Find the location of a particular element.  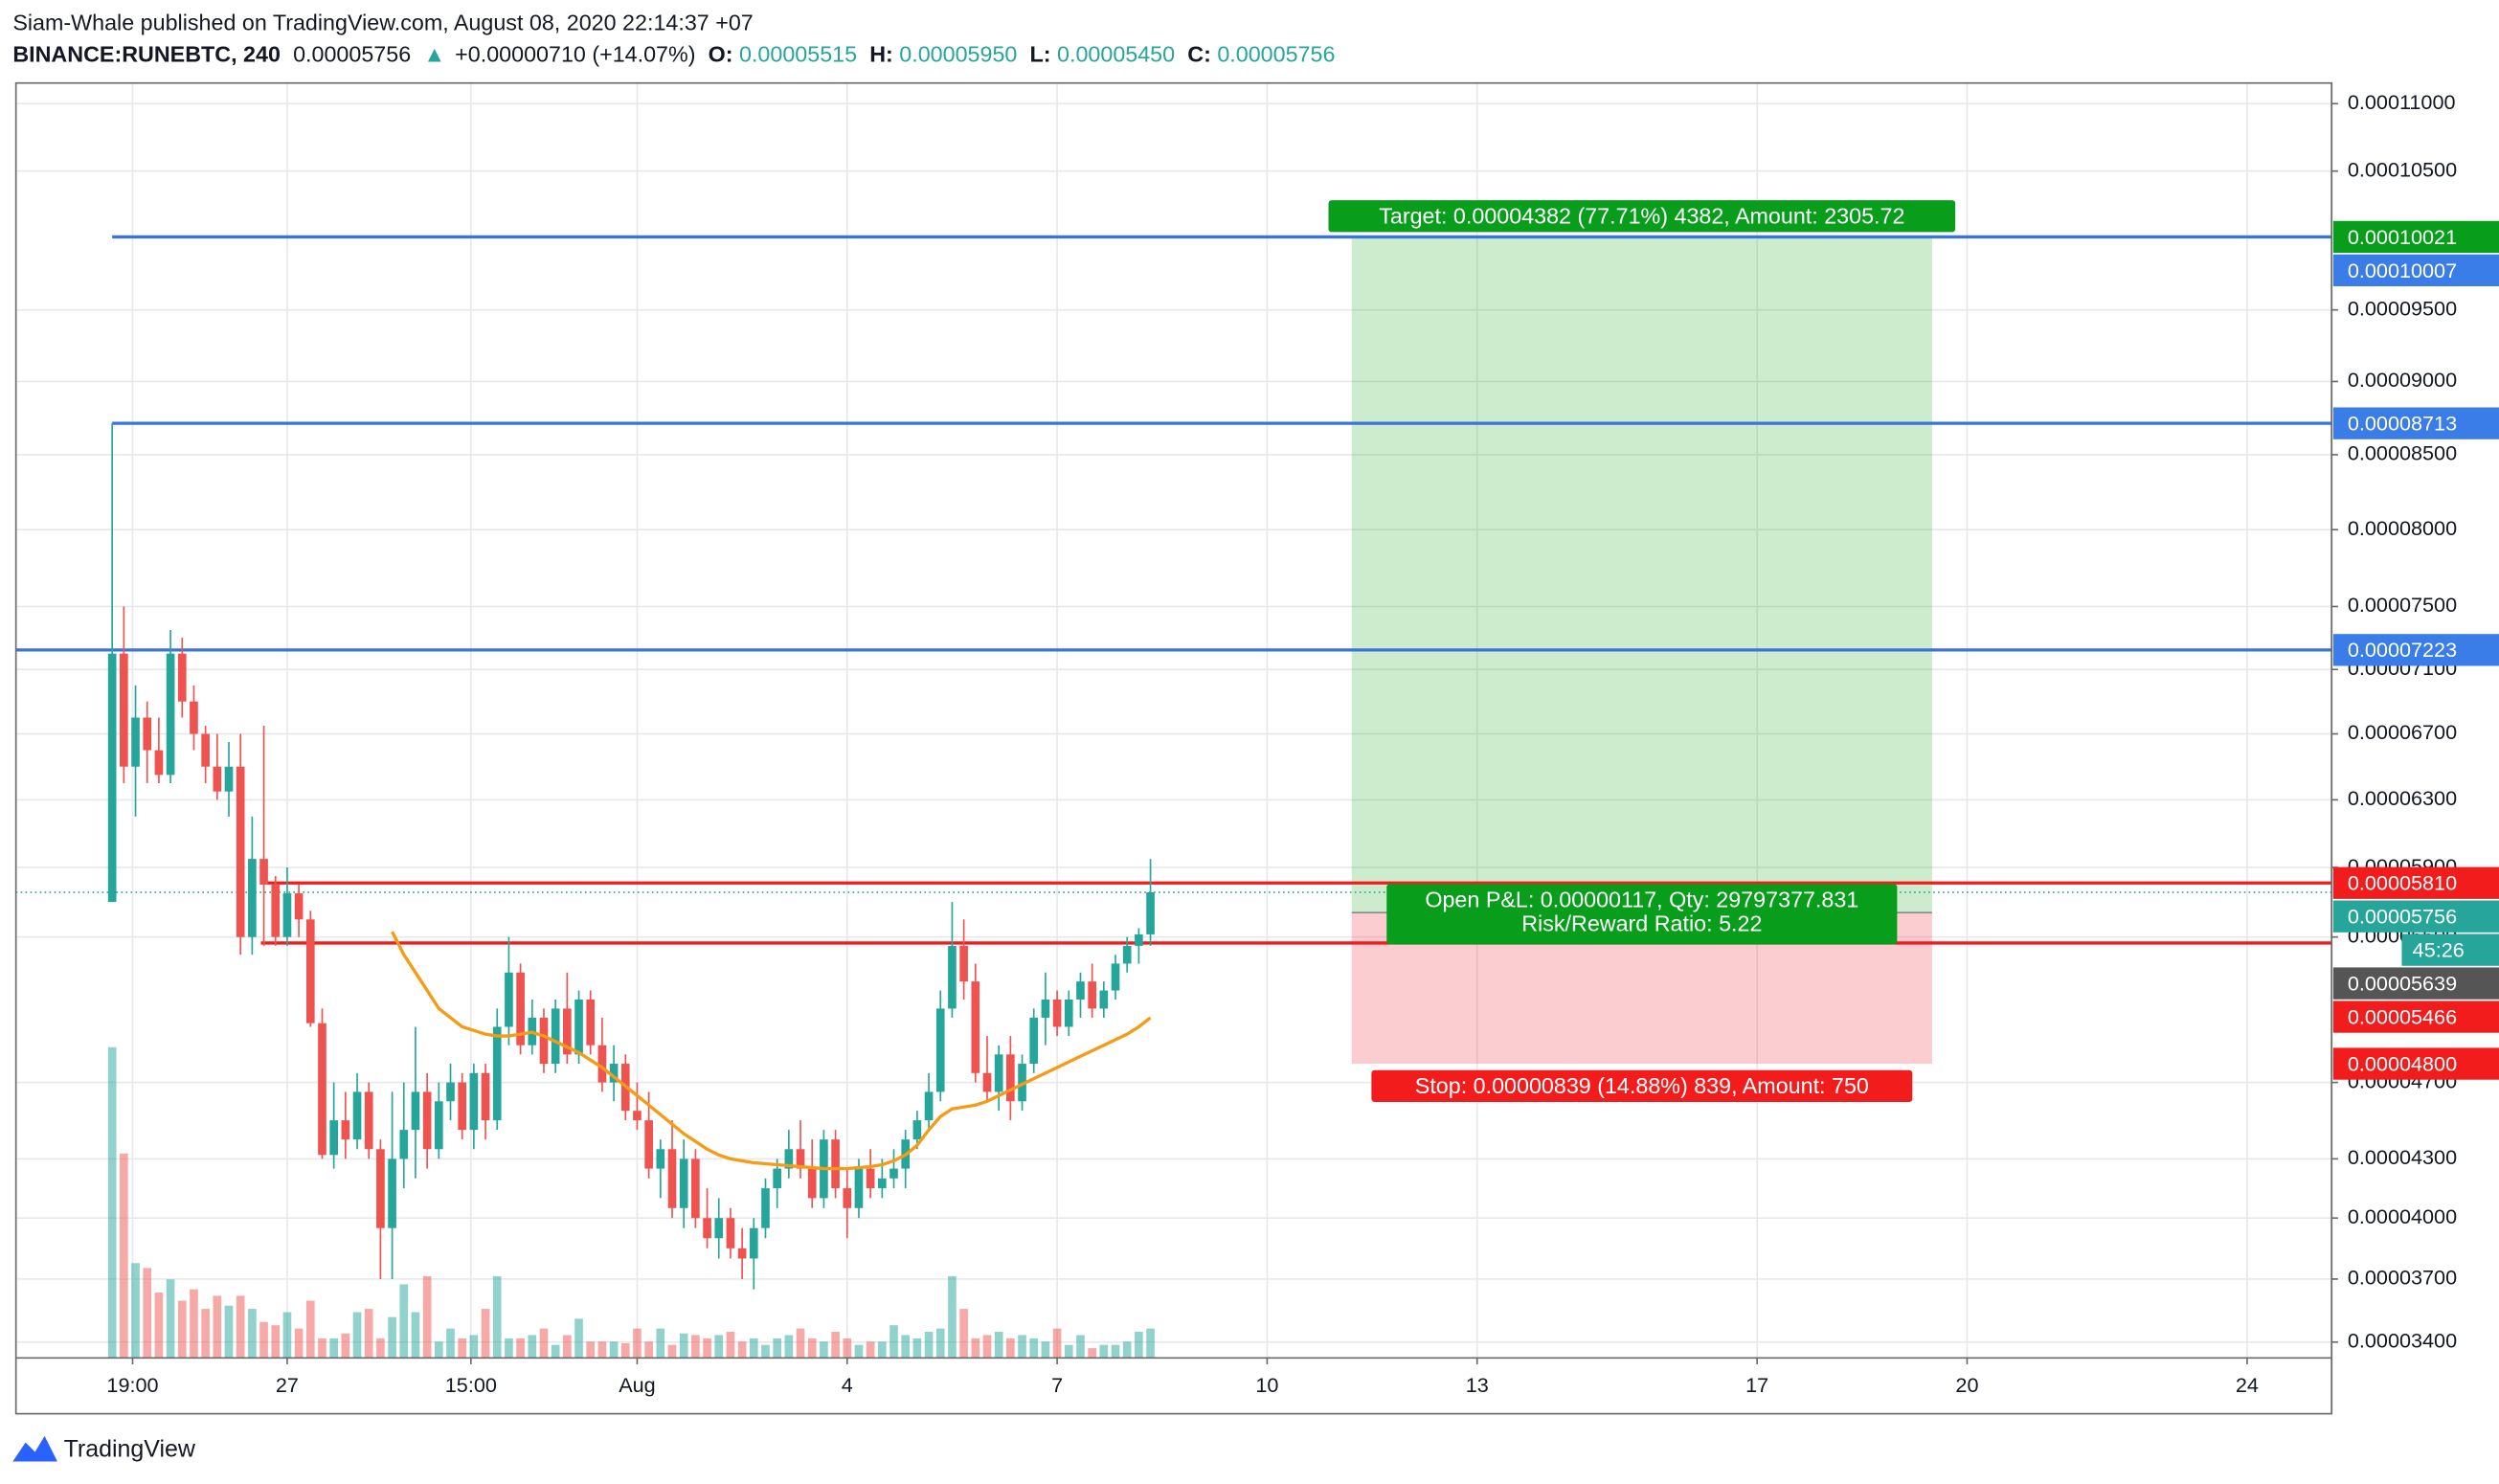

y-tick-label: 0.00003700 is located at coordinates (2402, 1278).